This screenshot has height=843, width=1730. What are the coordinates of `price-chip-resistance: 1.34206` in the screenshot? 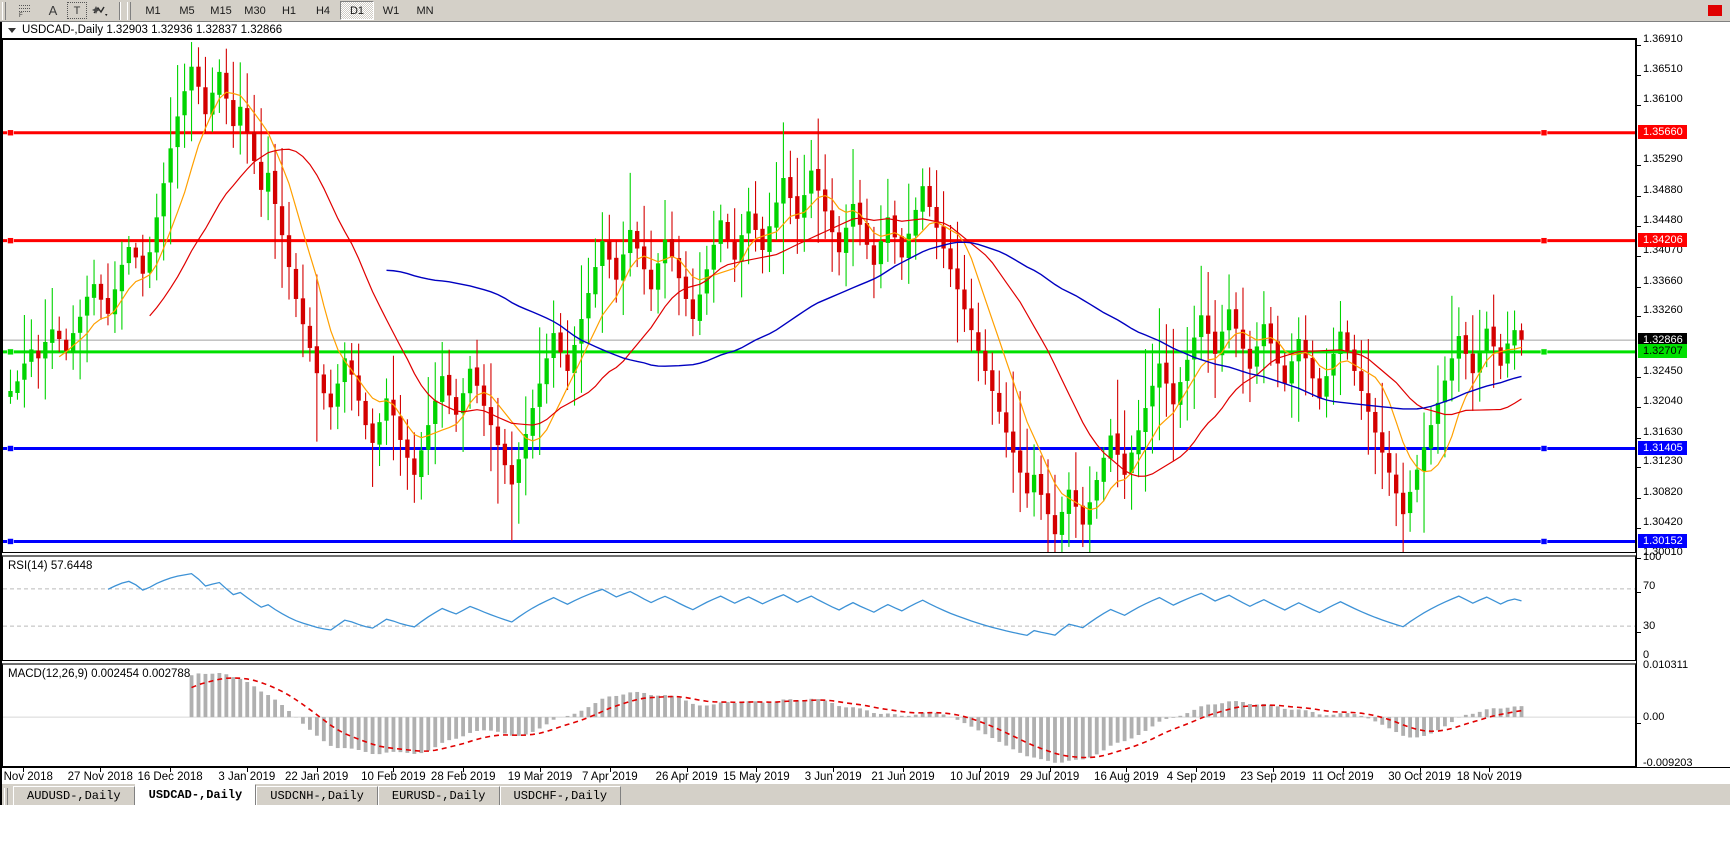 It's located at (1662, 240).